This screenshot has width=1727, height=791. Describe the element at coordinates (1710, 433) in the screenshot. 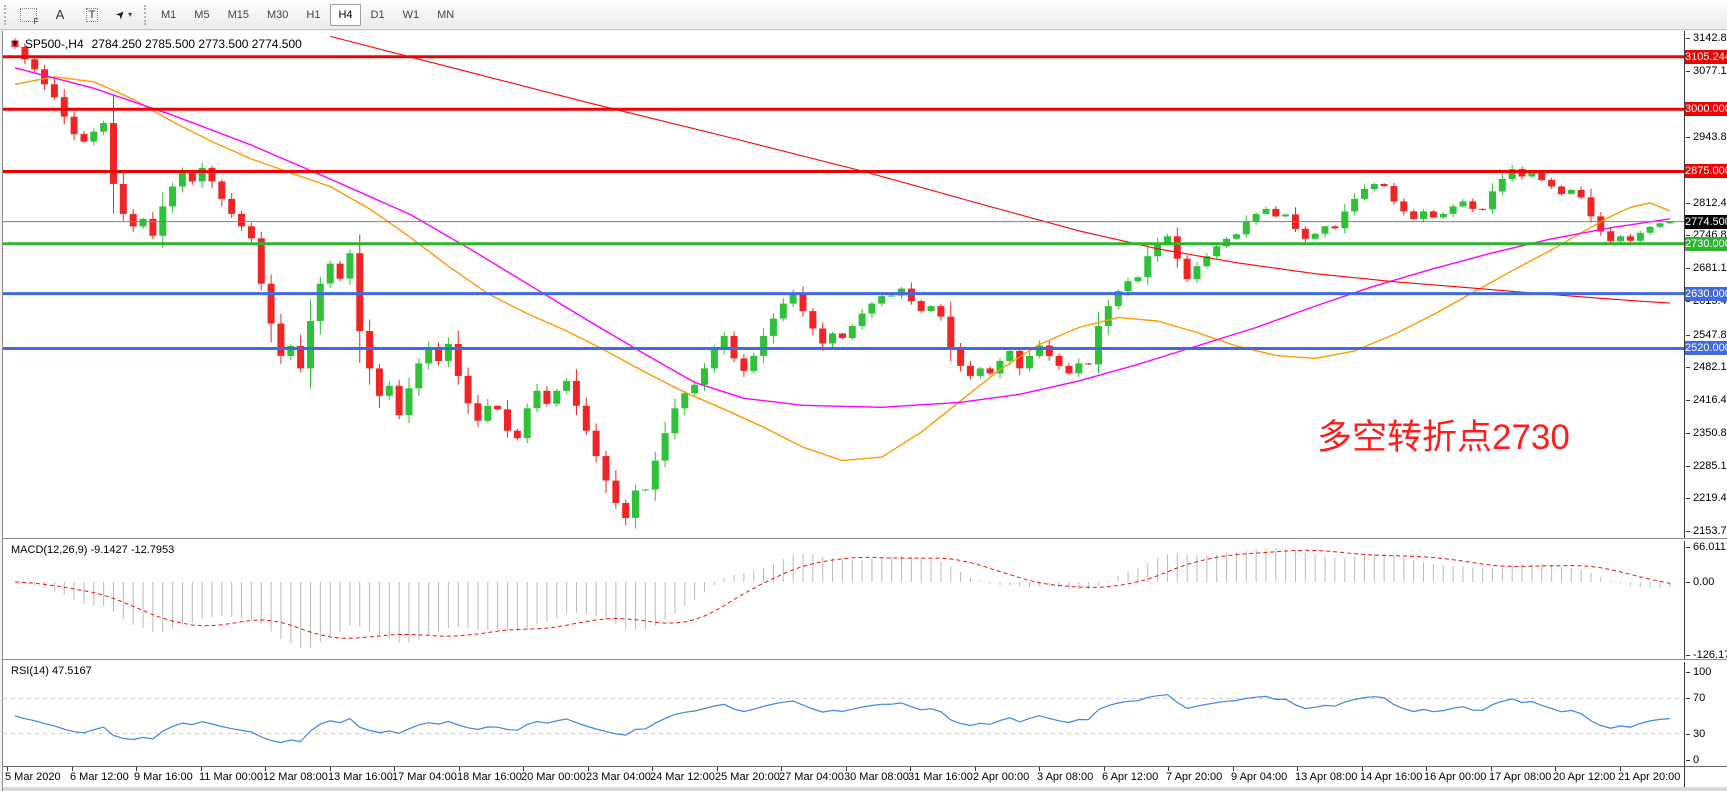

I see `price-tick-label: 2350.800` at that location.